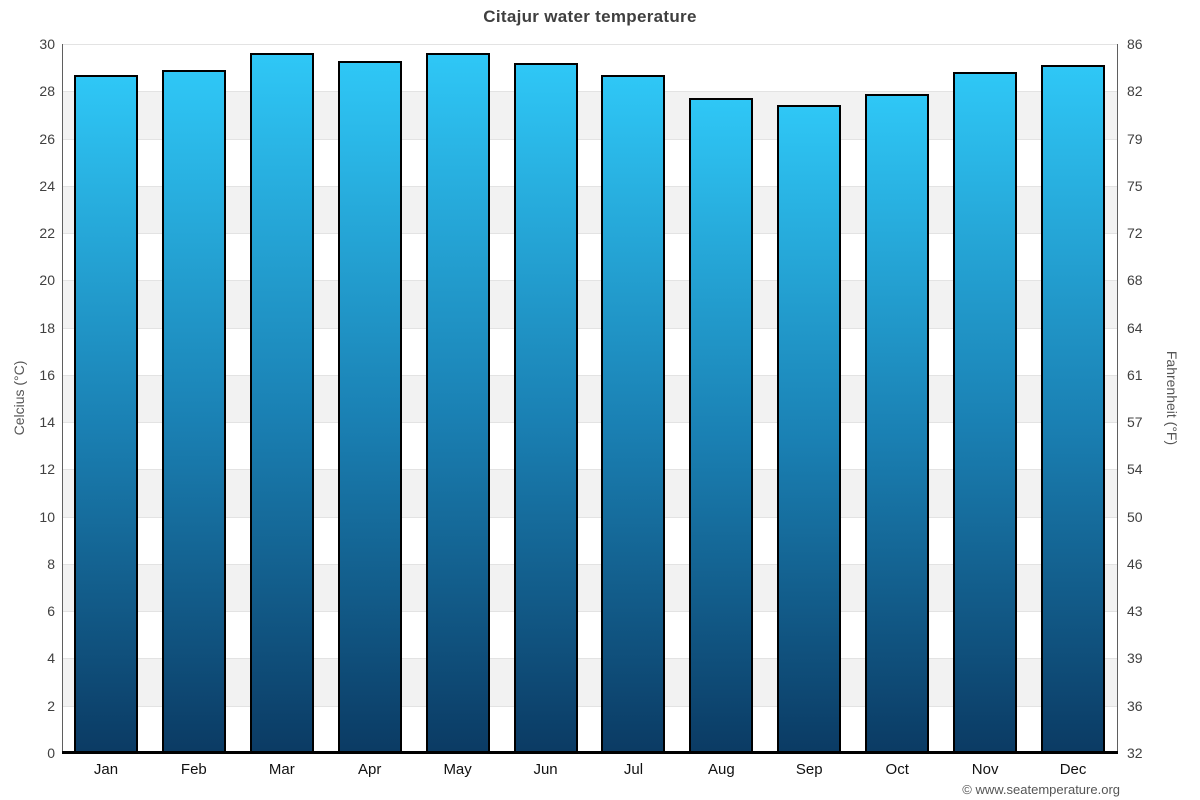 This screenshot has height=800, width=1200. Describe the element at coordinates (1135, 280) in the screenshot. I see `y-tick-right-68: 68` at that location.